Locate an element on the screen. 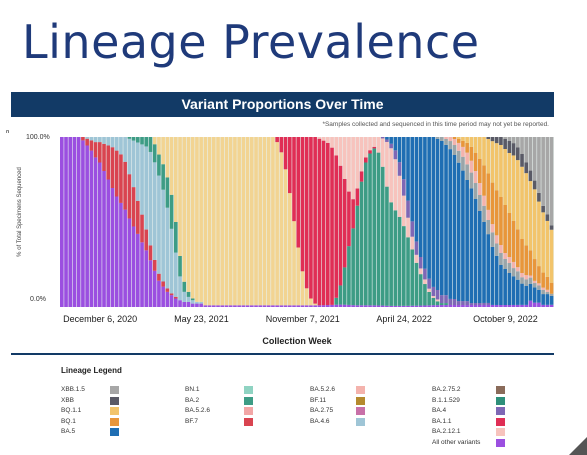 Image resolution: width=587 pixels, height=455 pixels. legend-item: BA.1.1 is located at coordinates (469, 422).